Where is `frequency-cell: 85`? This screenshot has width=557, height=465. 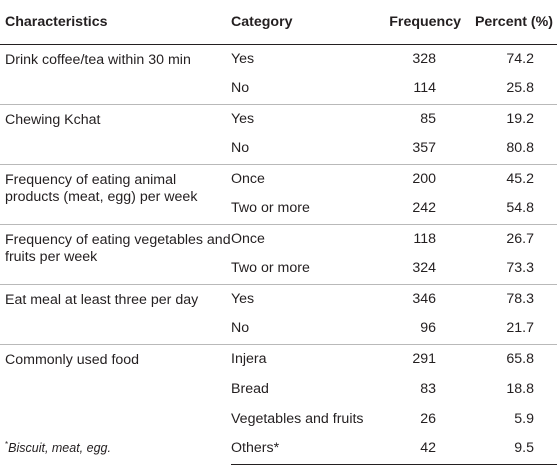
frequency-cell: 85 is located at coordinates (421, 118).